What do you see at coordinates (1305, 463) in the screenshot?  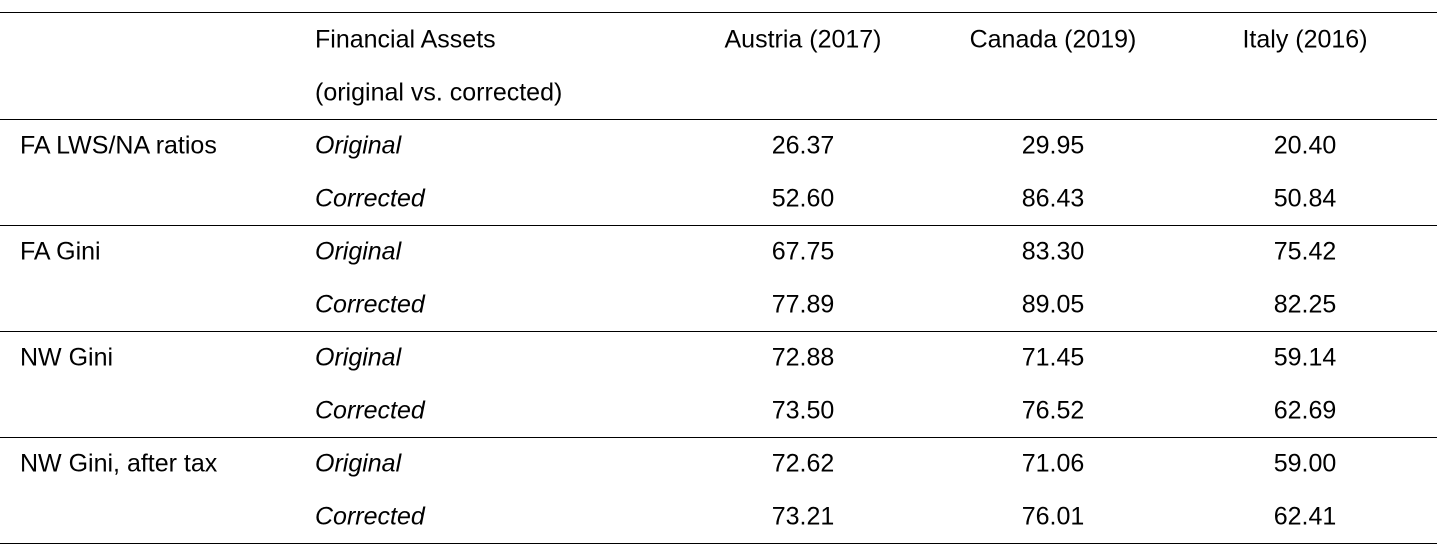 I see `value-italy-original: 59.00` at bounding box center [1305, 463].